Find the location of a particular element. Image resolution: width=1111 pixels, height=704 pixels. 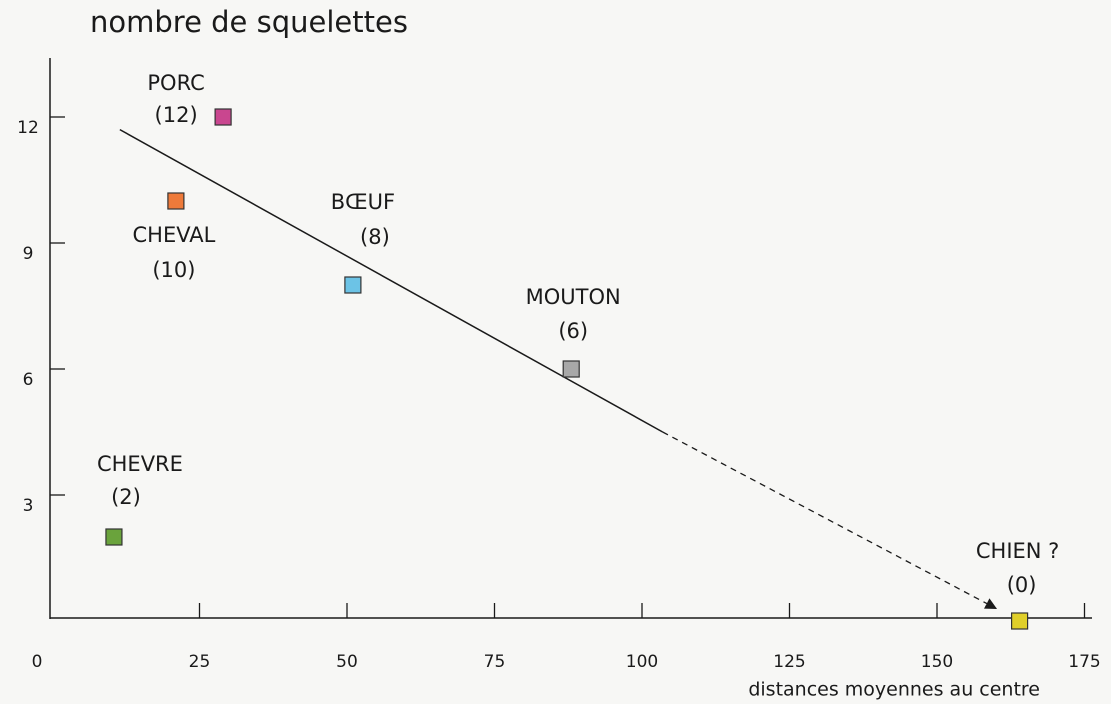

point-count: (0) is located at coordinates (1022, 585).